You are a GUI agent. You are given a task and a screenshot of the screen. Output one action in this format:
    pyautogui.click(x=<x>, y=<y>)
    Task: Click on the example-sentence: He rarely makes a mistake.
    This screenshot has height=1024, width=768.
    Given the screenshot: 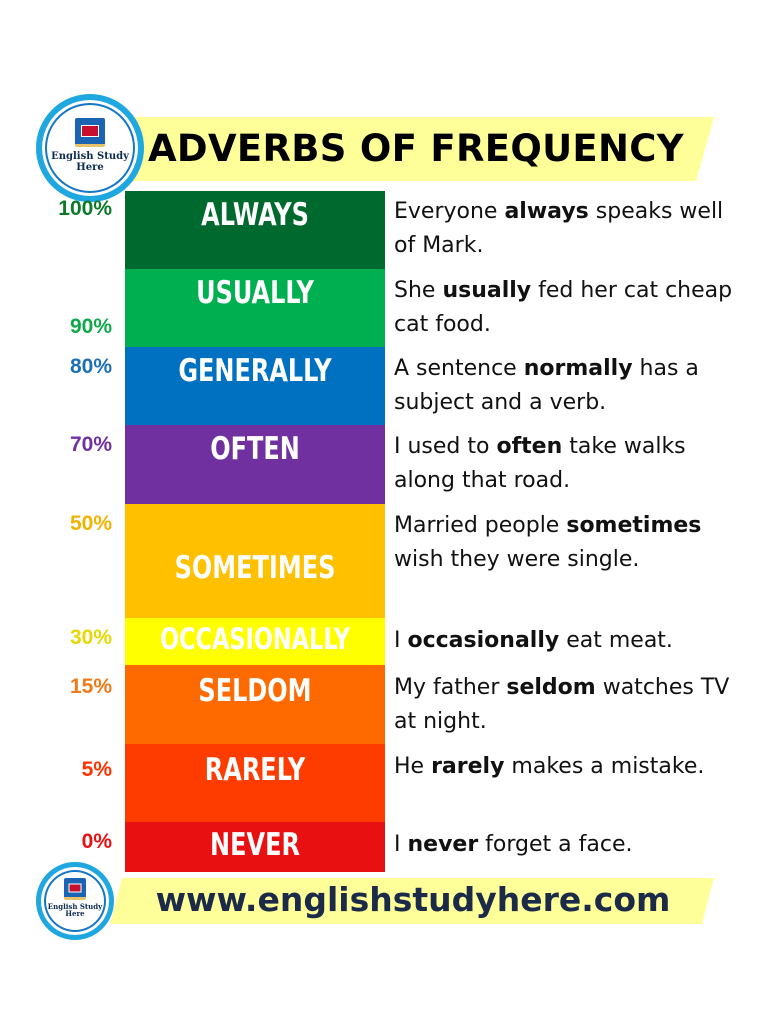 What is the action you would take?
    pyautogui.click(x=564, y=767)
    